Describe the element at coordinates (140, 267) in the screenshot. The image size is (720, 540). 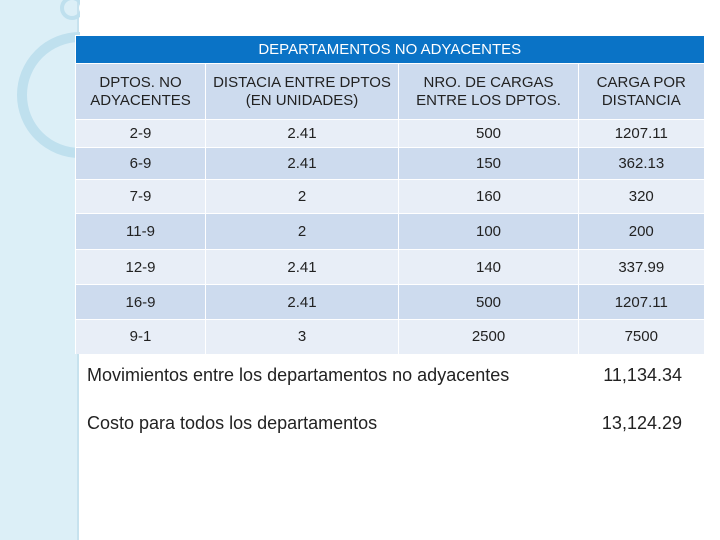
I see `table-cell: 12-9` at that location.